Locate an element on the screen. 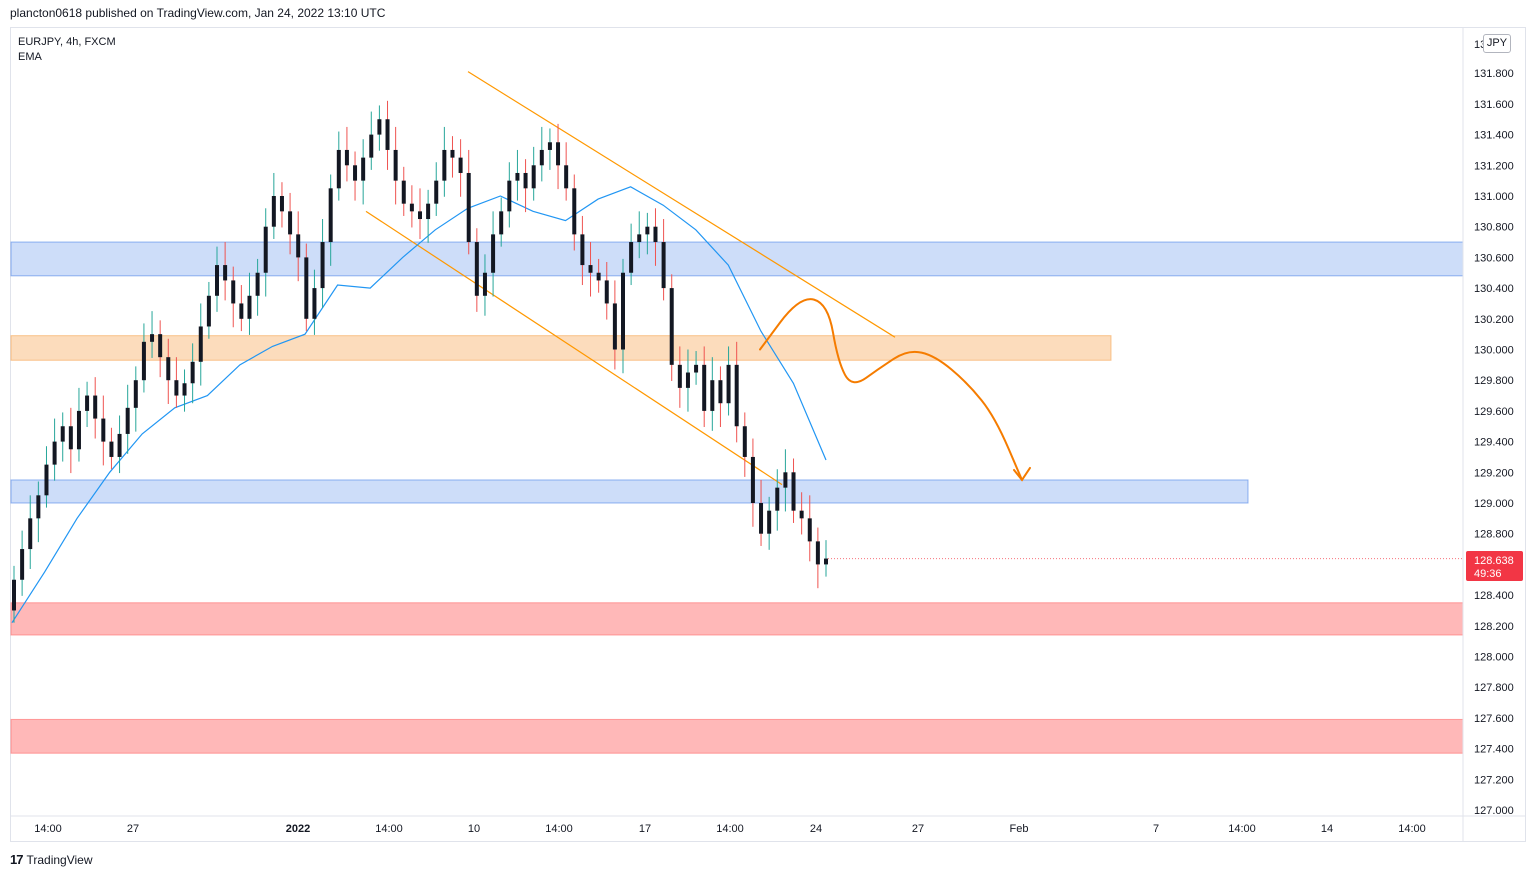  indicator-label: EMA is located at coordinates (30, 57).